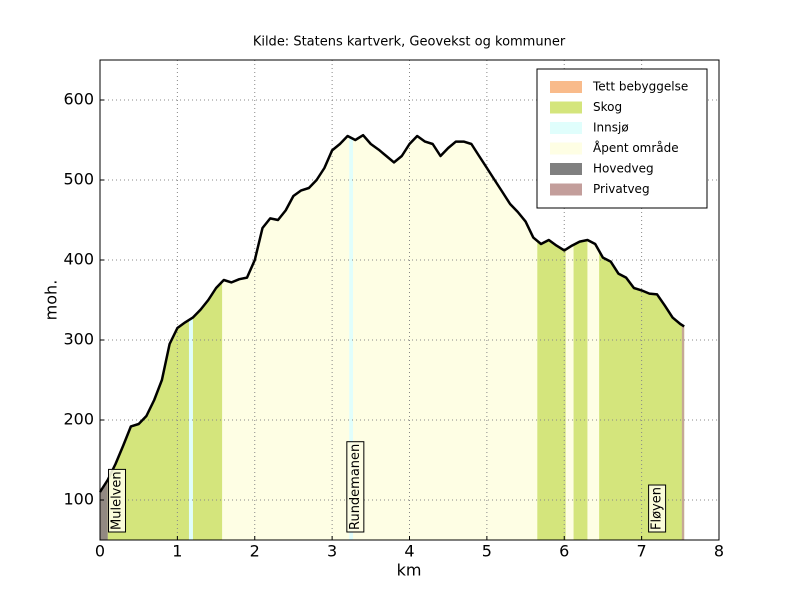 The height and width of the screenshot is (600, 800). What do you see at coordinates (564, 551) in the screenshot?
I see `x-tick-label: 6` at bounding box center [564, 551].